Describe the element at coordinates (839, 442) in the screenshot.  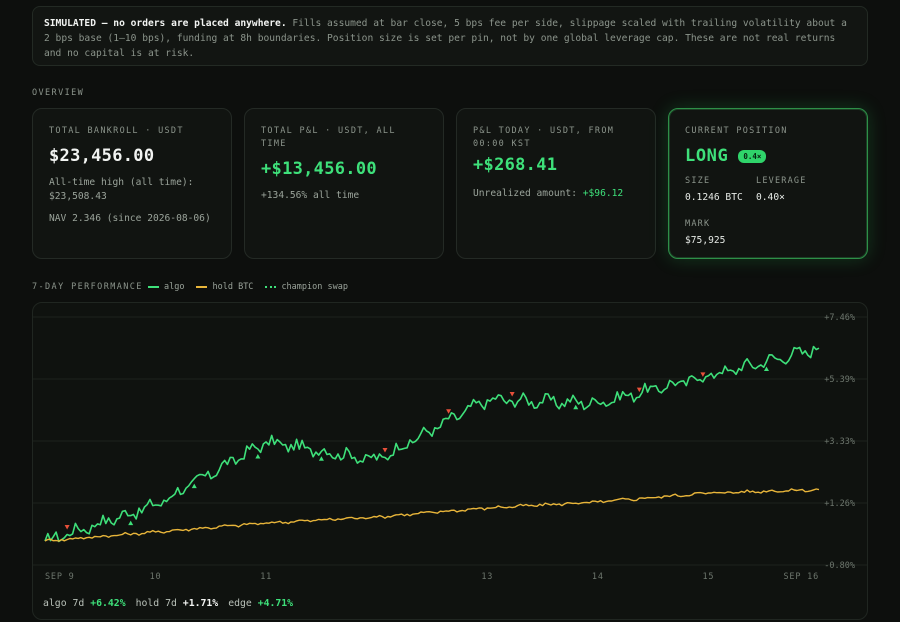
I see `y-tick-label: +3.33%` at that location.